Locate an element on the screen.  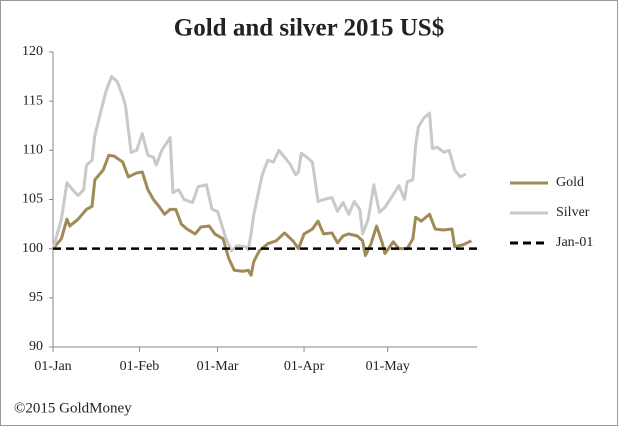
y-tick-label: 115 is located at coordinates (33, 100).